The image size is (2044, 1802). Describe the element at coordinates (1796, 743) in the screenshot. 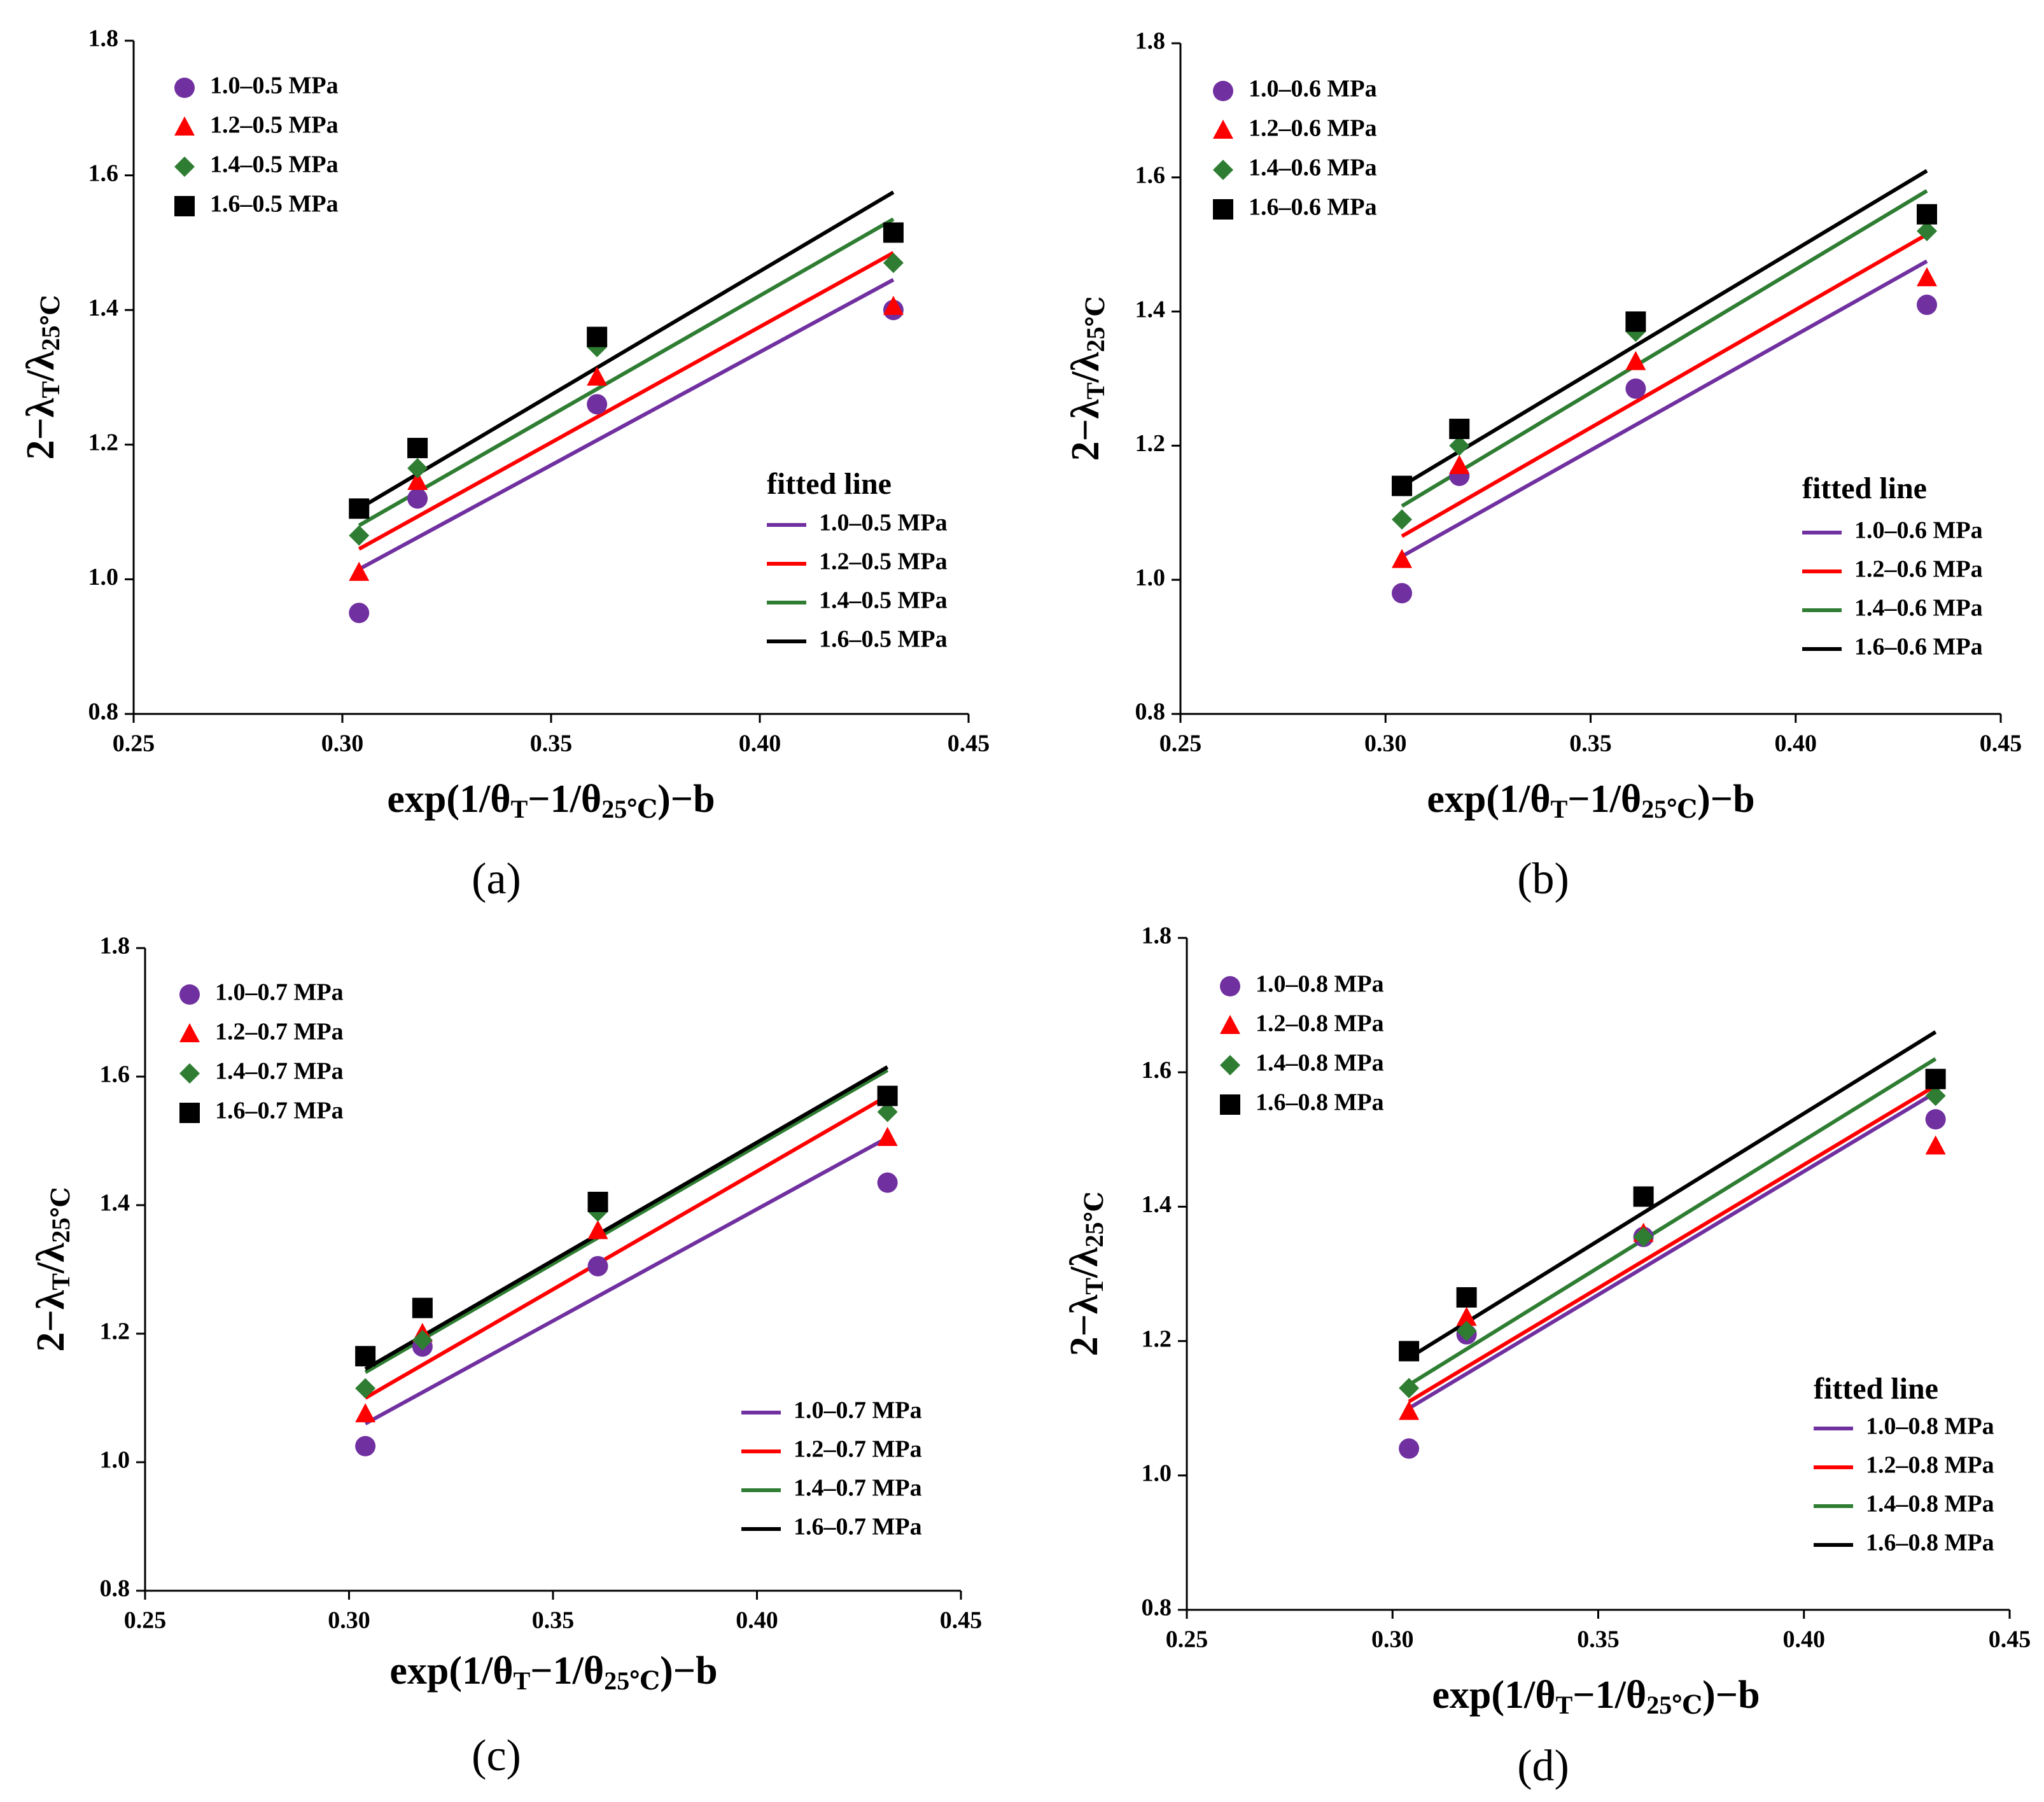

I see `x-tick-label: 0.40` at that location.